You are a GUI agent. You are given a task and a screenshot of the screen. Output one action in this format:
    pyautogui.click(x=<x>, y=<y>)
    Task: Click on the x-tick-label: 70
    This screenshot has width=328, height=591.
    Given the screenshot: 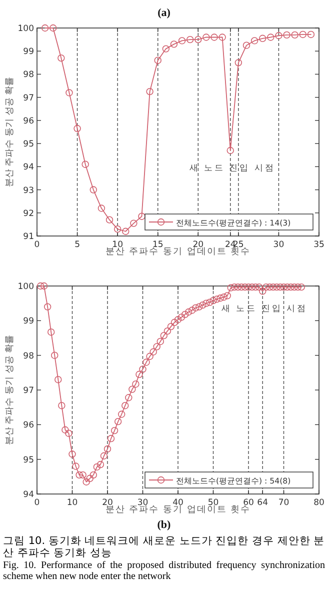 What is the action you would take?
    pyautogui.click(x=284, y=503)
    